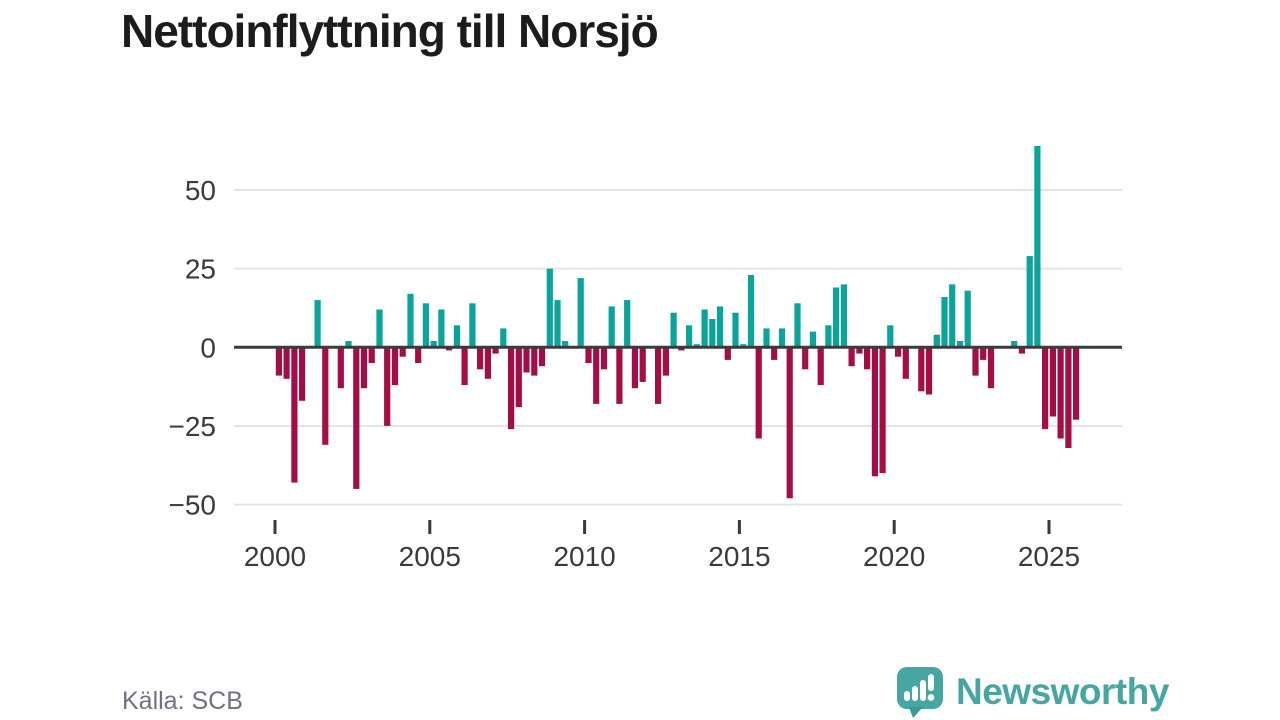  What do you see at coordinates (658, 375) in the screenshot?
I see `bar-2012-q2` at bounding box center [658, 375].